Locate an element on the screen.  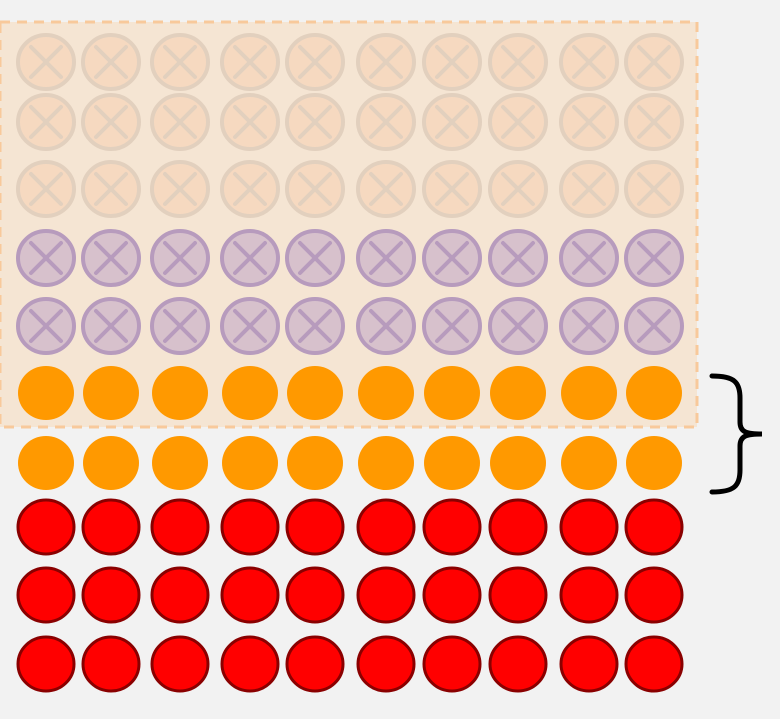
right-brace is located at coordinates (736, 434).